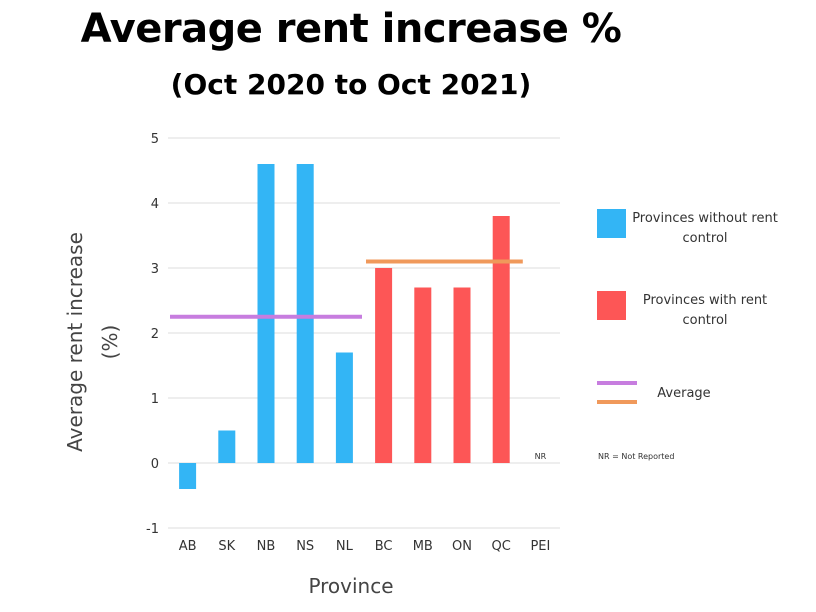 This screenshot has height=612, width=816. Describe the element at coordinates (351, 29) in the screenshot. I see `chart-title: Average rent increase %` at that location.